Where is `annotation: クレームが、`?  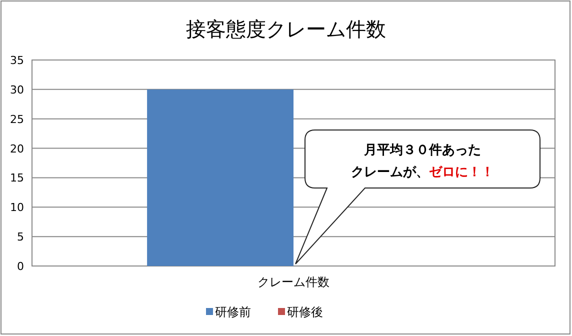 annotation: クレームが、 is located at coordinates (390, 172).